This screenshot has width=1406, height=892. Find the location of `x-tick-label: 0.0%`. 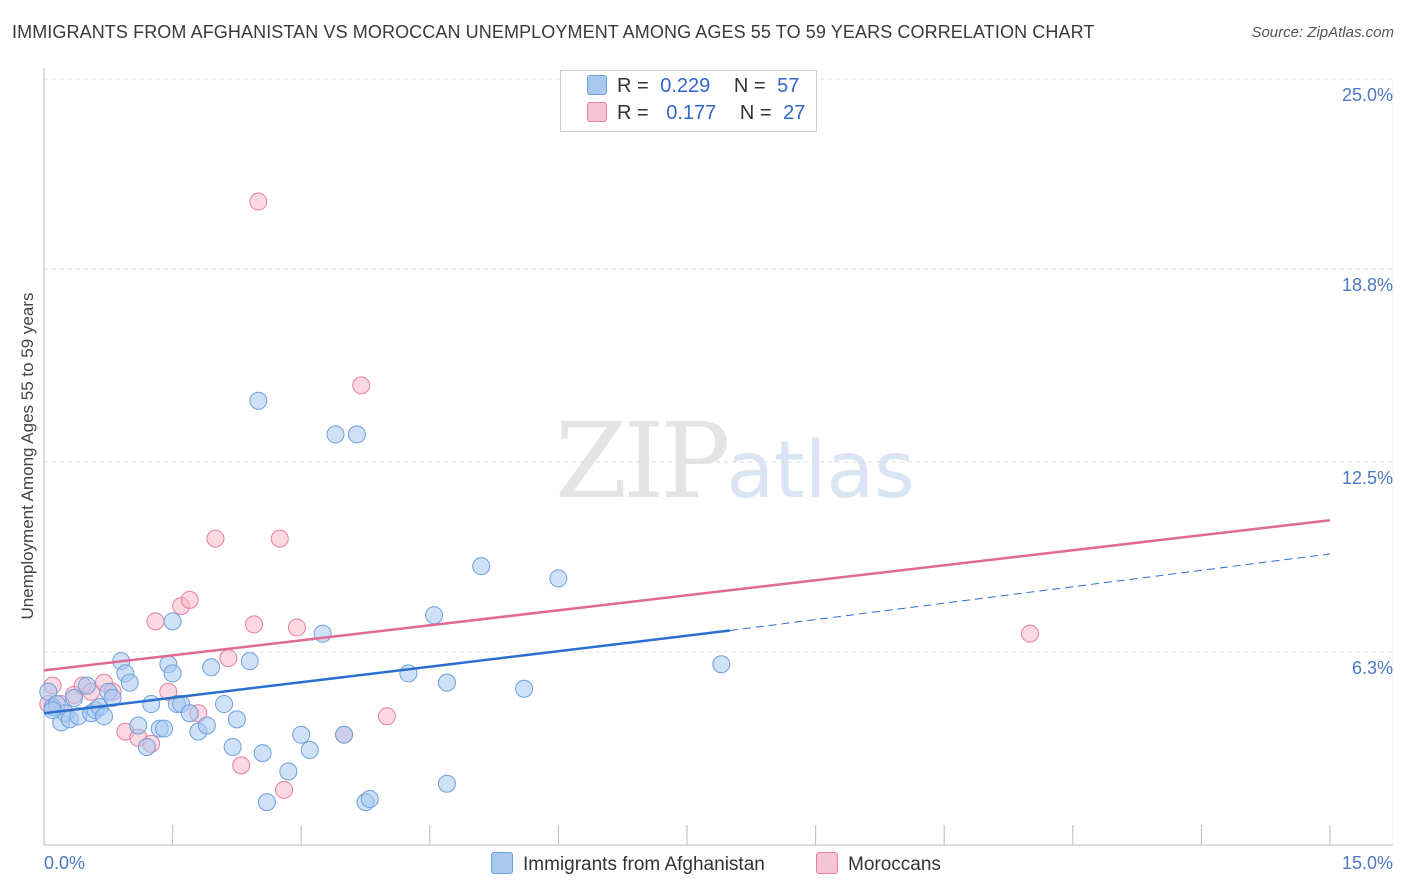

x-tick-label: 0.0% is located at coordinates (64, 863).